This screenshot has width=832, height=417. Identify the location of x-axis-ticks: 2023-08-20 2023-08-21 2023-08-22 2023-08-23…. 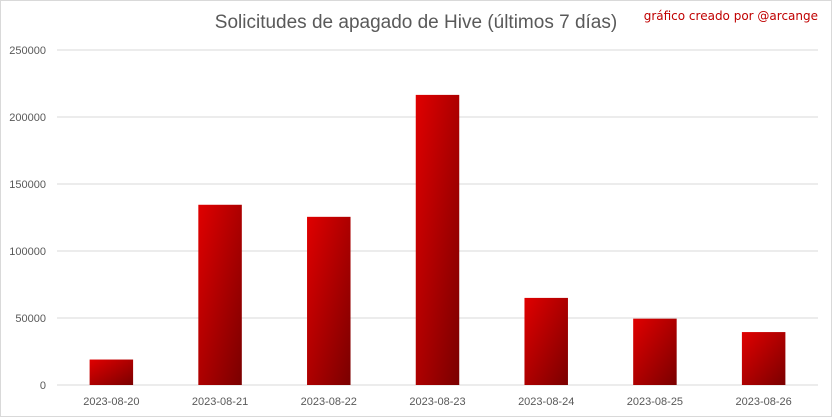
(437, 402).